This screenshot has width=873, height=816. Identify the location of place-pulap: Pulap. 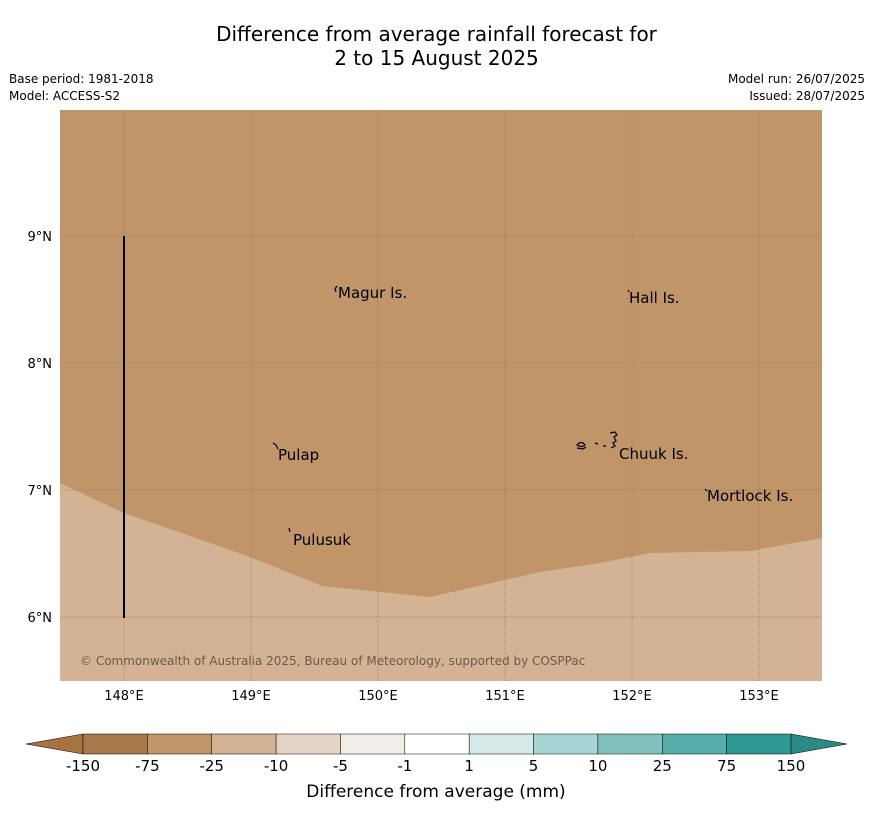
(298, 455).